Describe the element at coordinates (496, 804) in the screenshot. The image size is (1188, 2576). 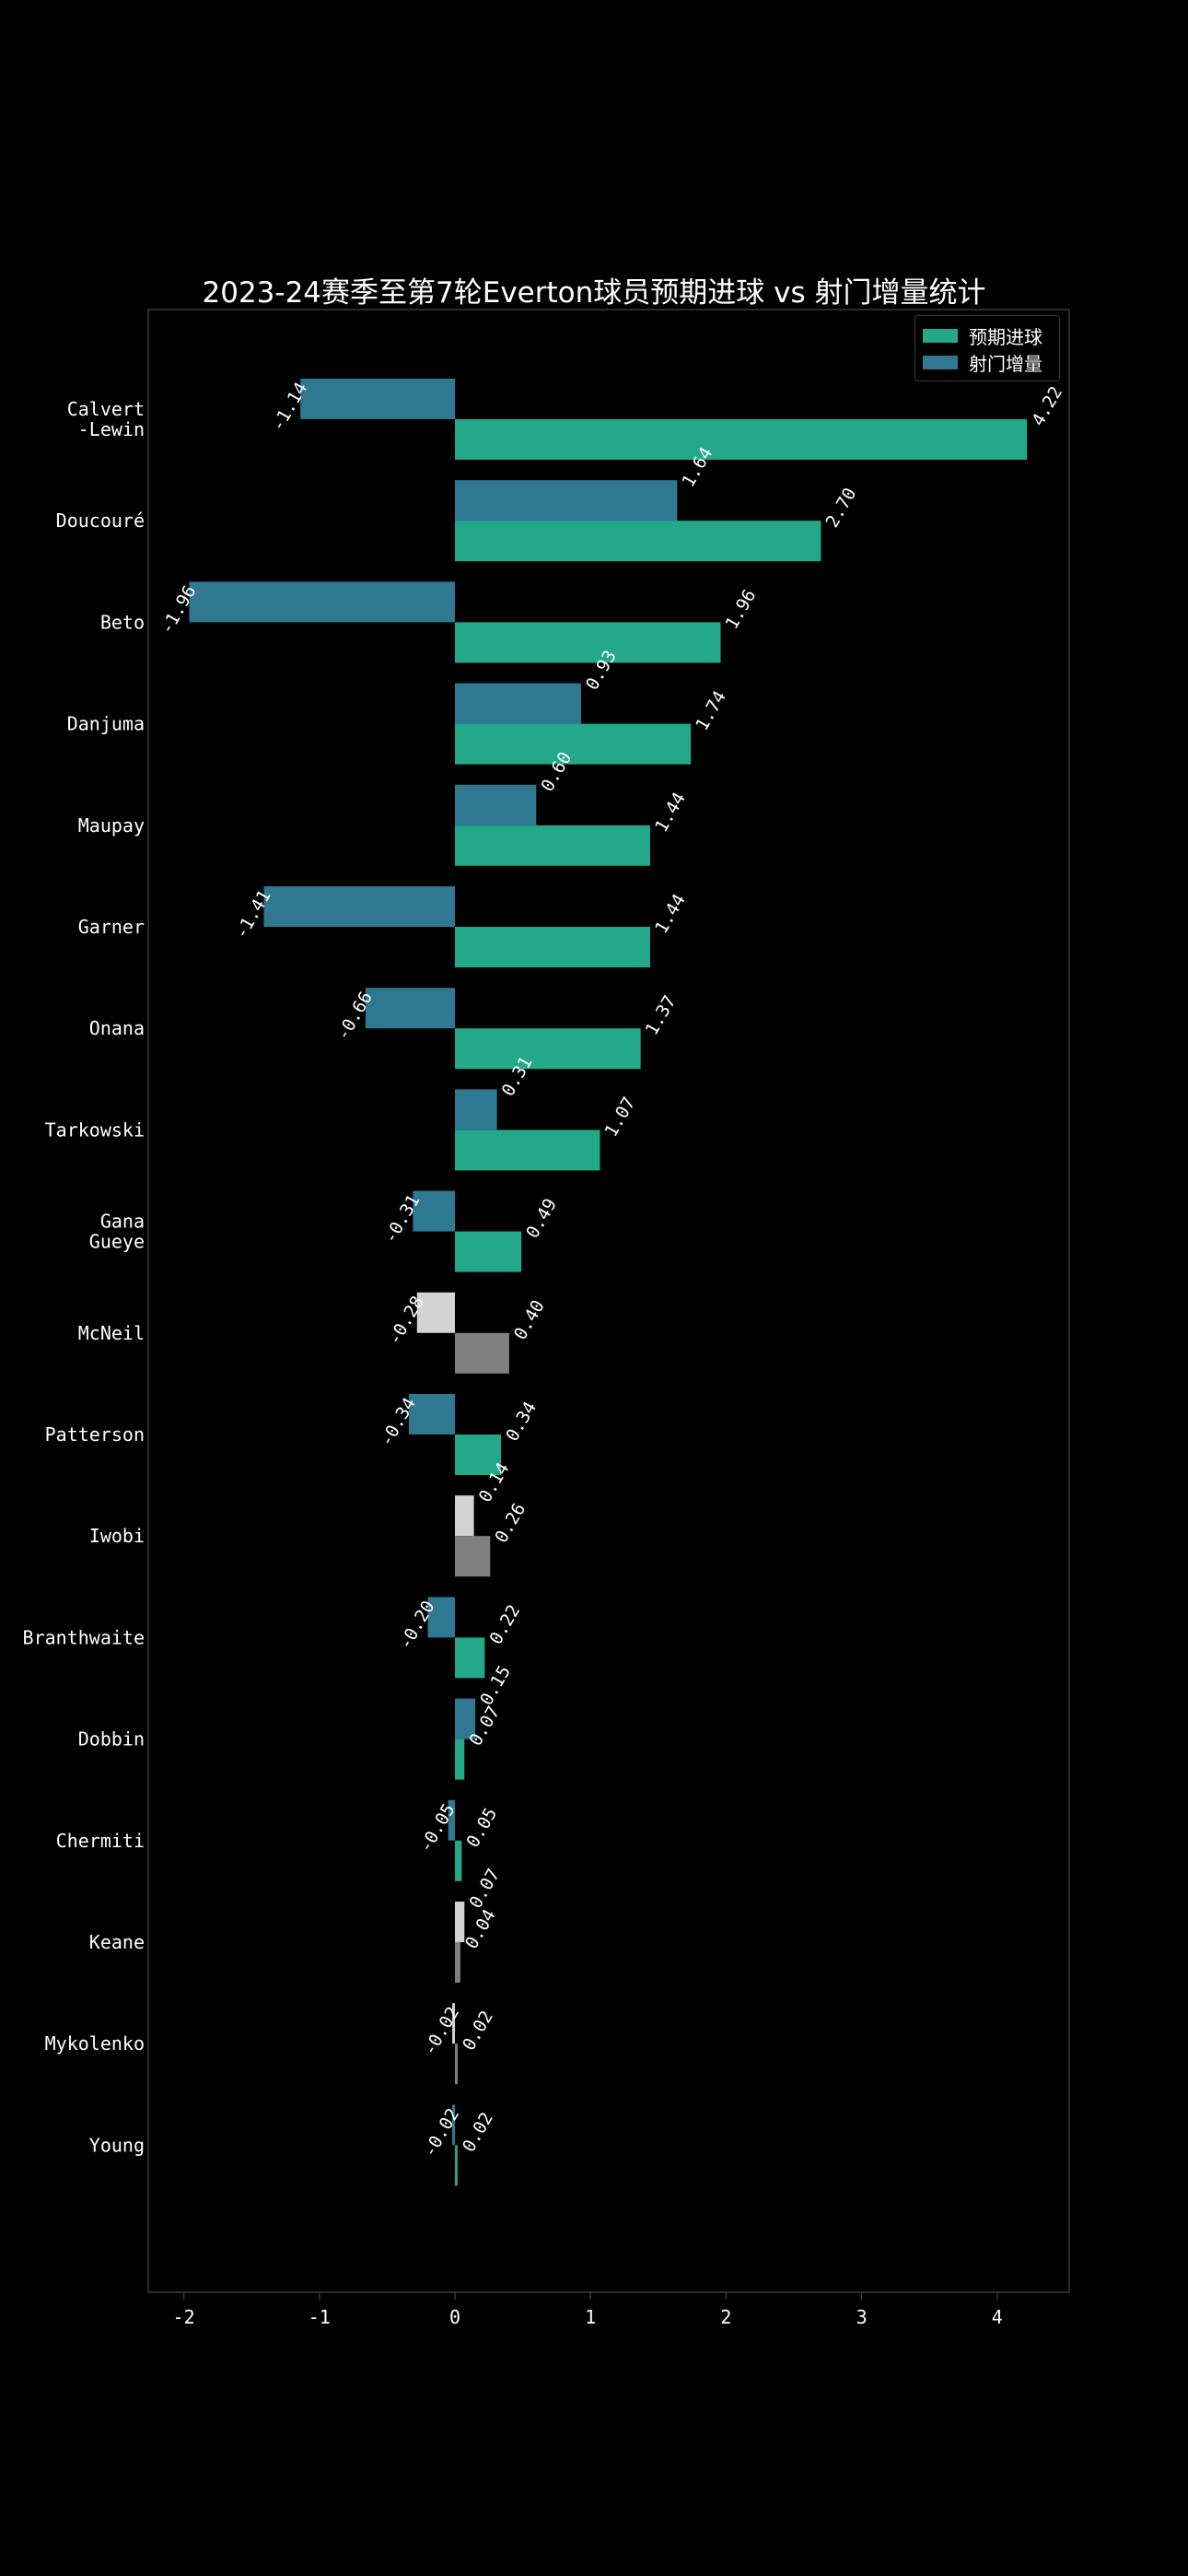
I see `bar-delta-maupay: 0.60` at that location.